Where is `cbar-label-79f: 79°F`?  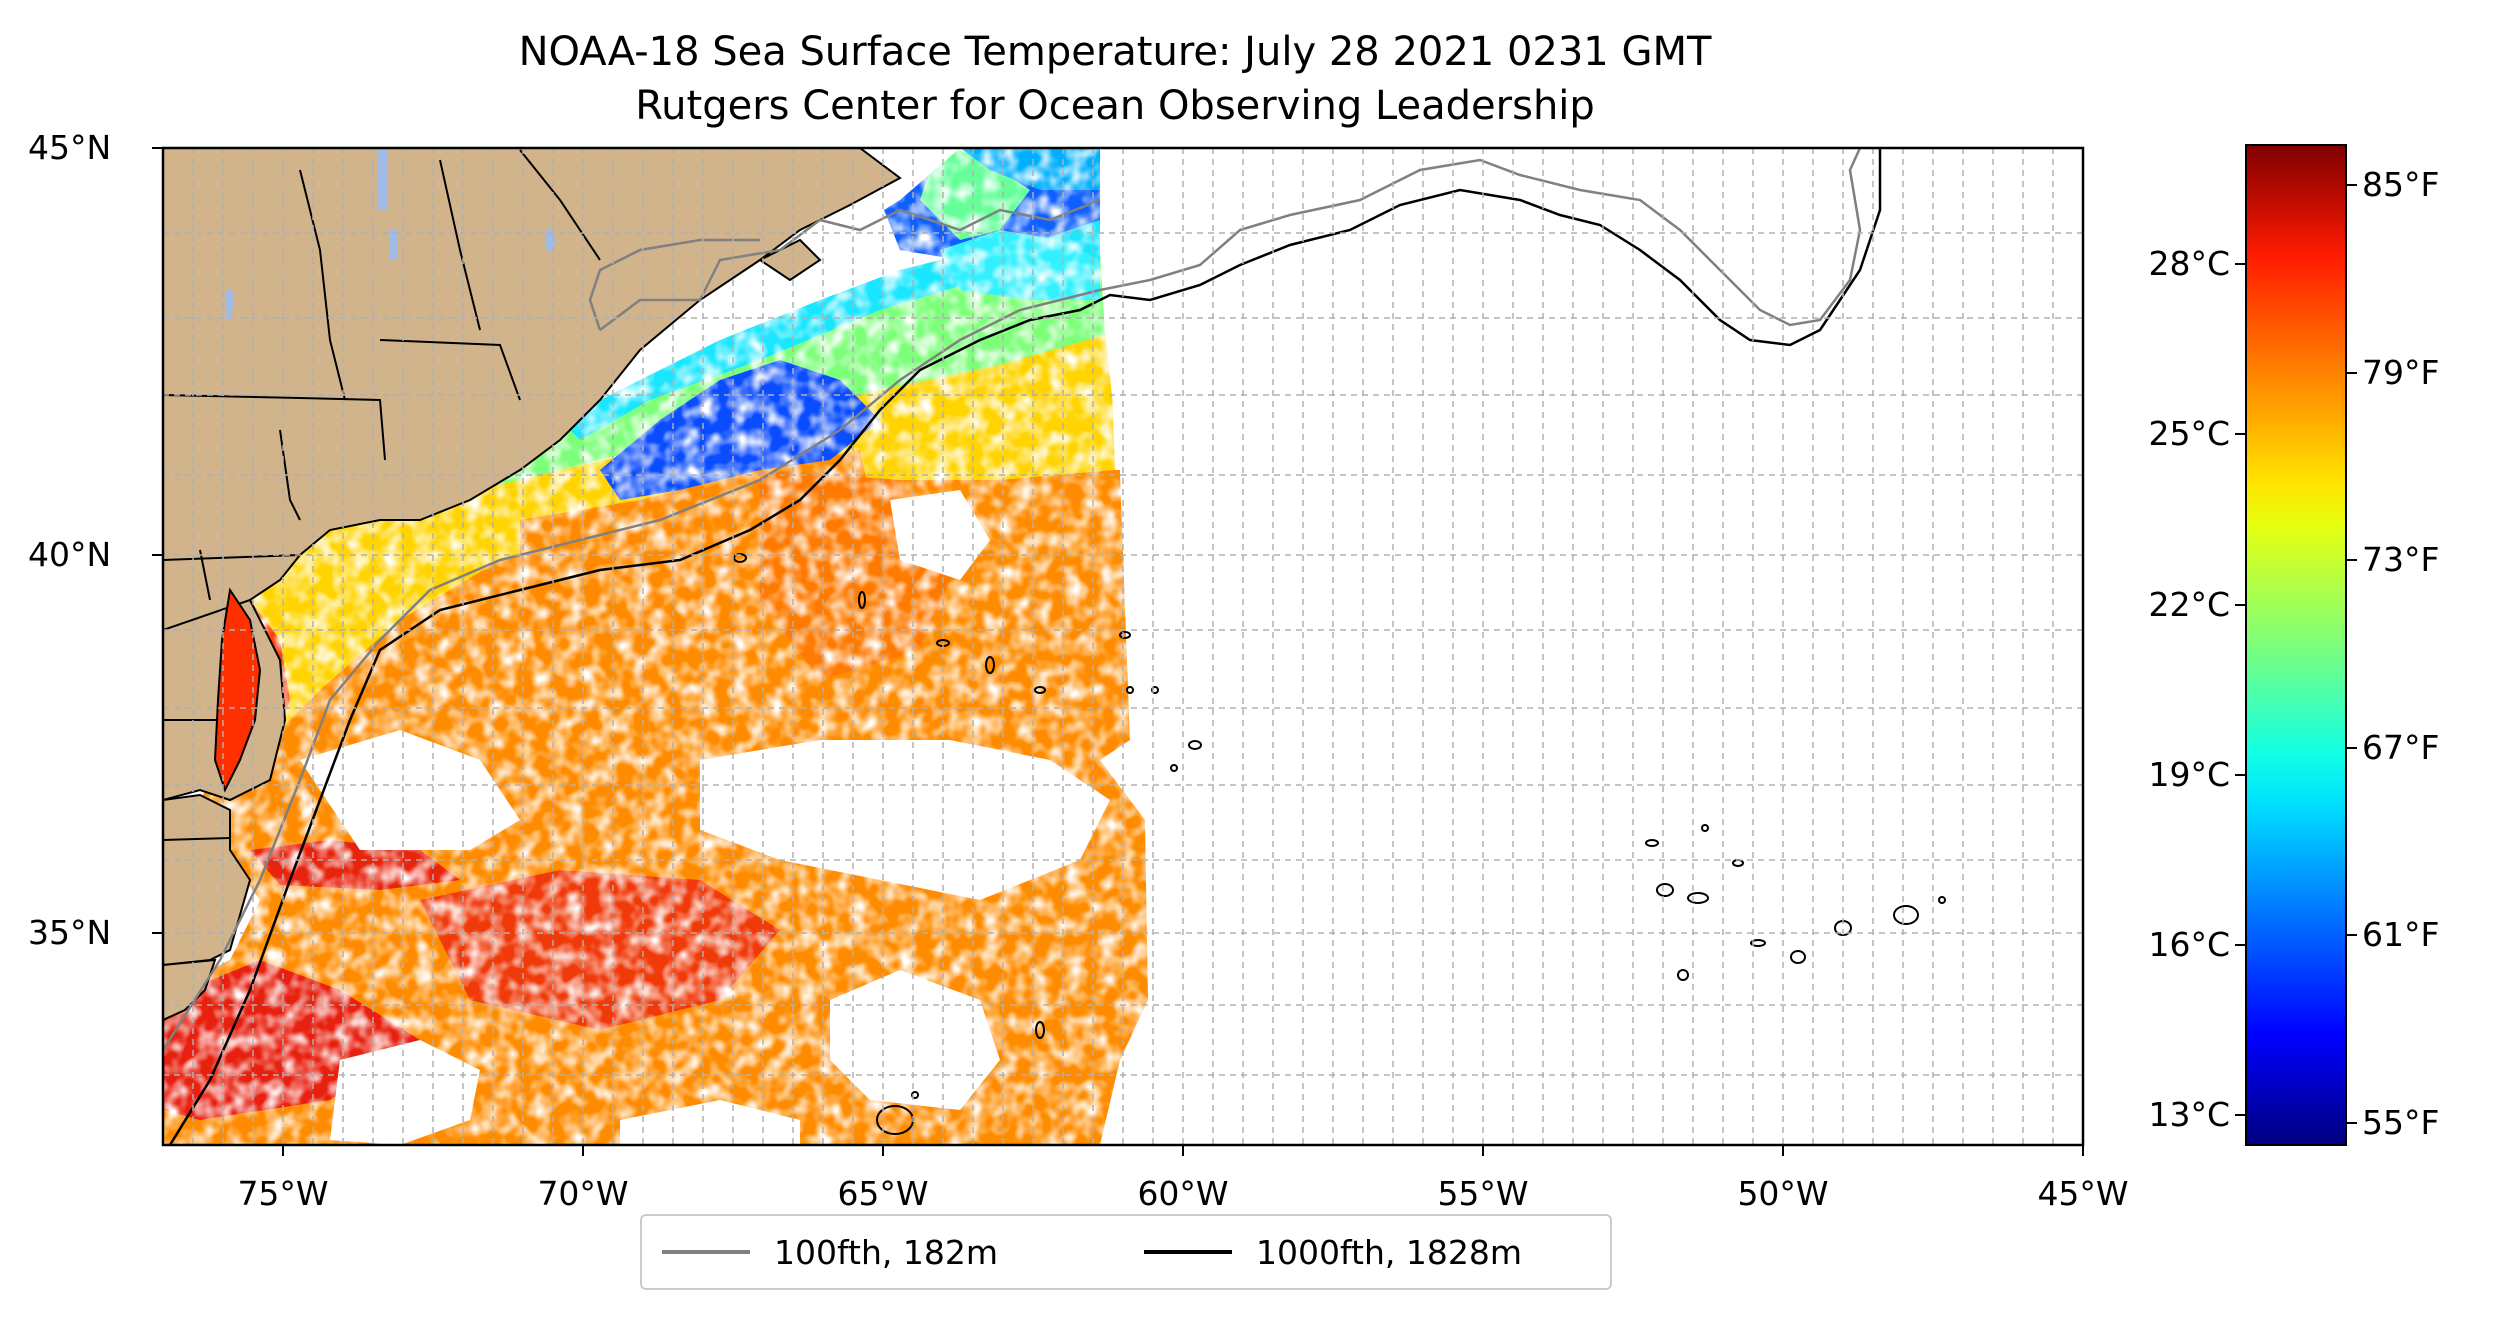
cbar-label-79f: 79°F is located at coordinates (2401, 372).